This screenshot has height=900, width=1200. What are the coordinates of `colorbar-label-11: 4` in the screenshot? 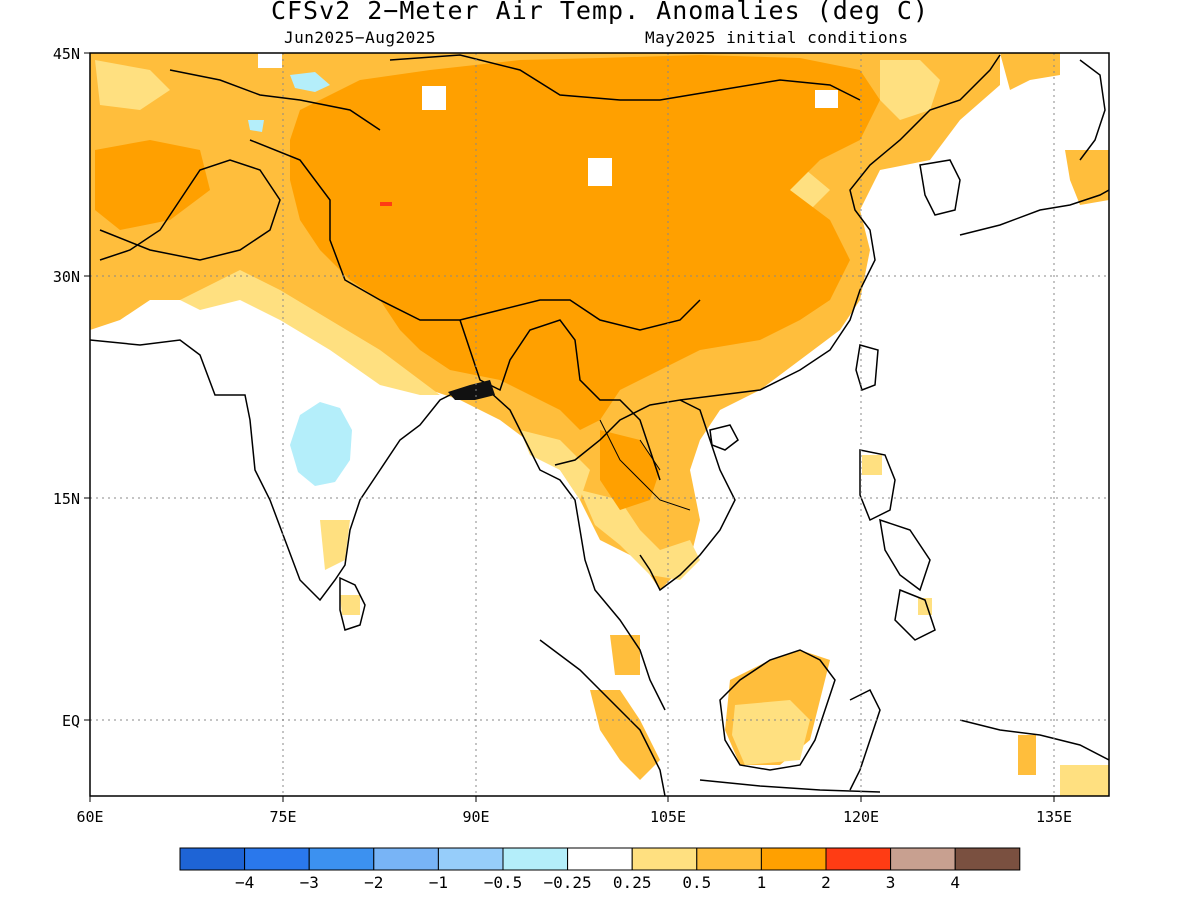 It's located at (955, 882).